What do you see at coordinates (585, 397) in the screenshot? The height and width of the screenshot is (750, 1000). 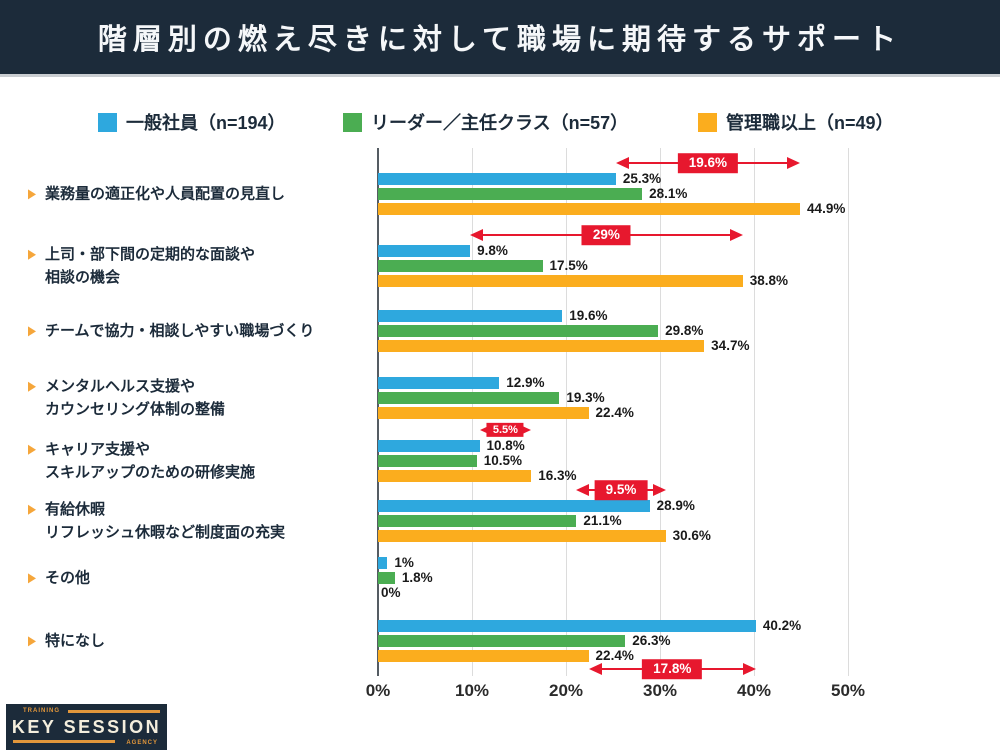 I see `value-label: 19.3%` at bounding box center [585, 397].